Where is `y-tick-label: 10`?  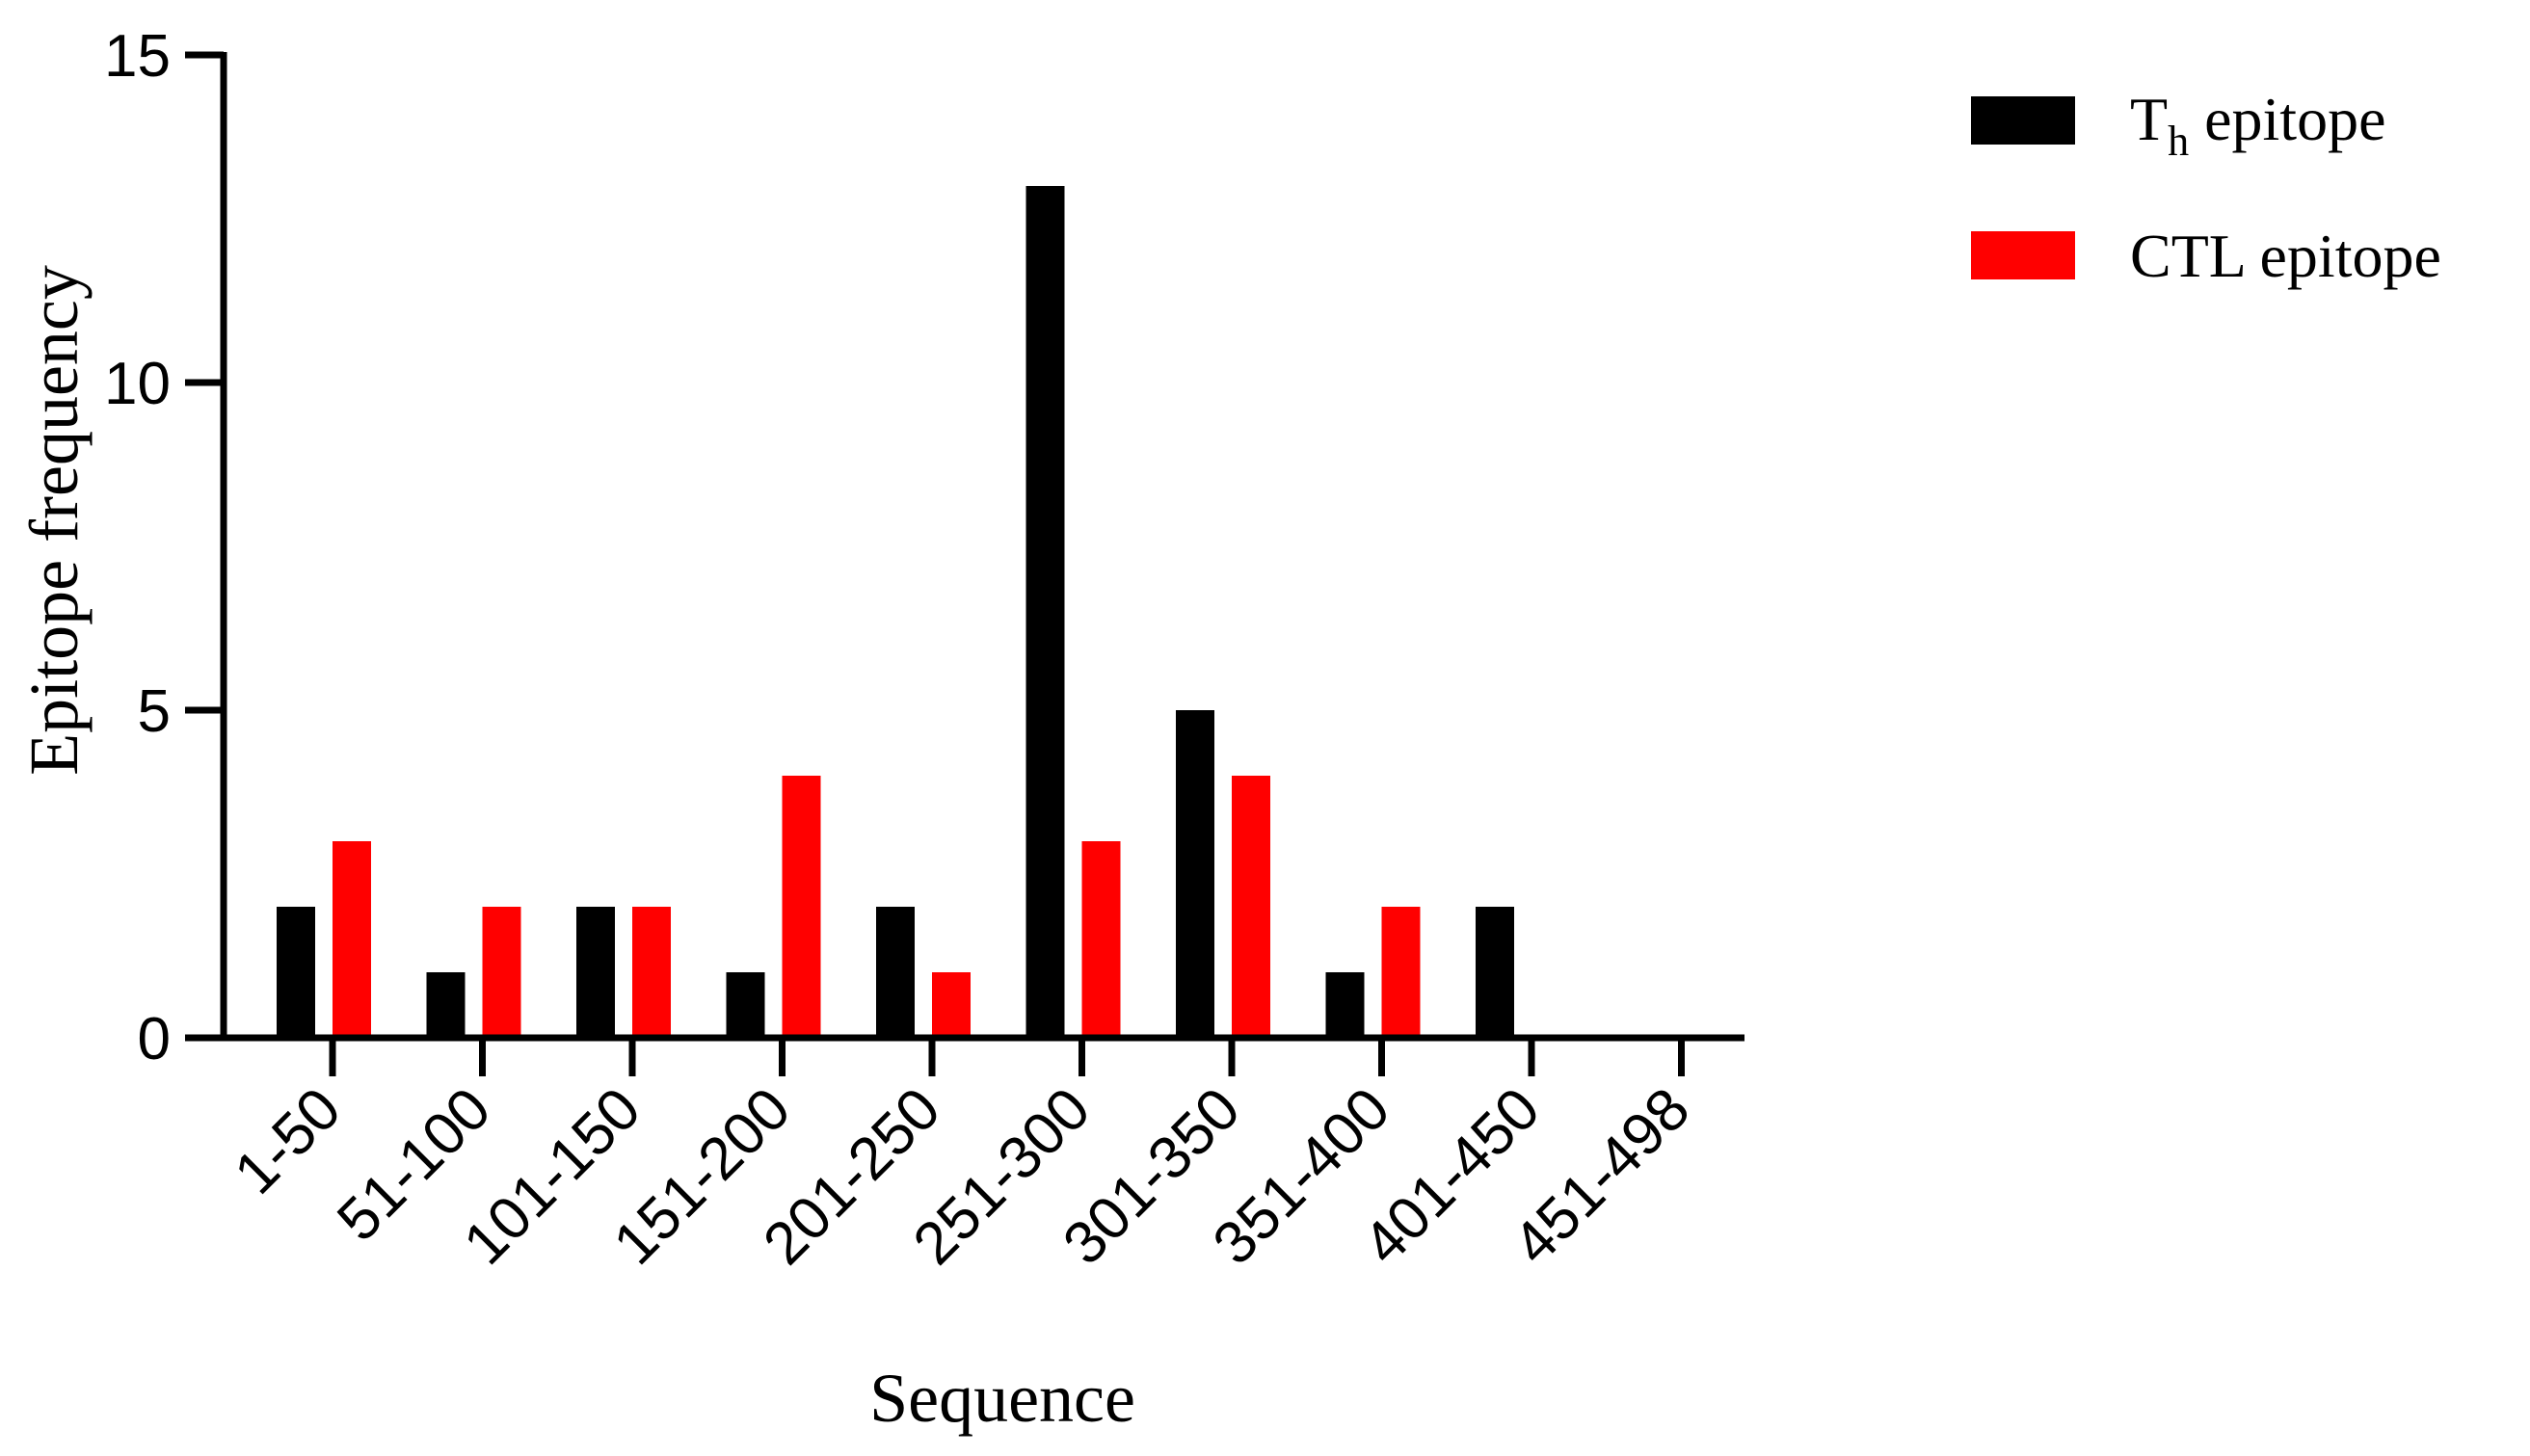 y-tick-label: 10 is located at coordinates (137, 384).